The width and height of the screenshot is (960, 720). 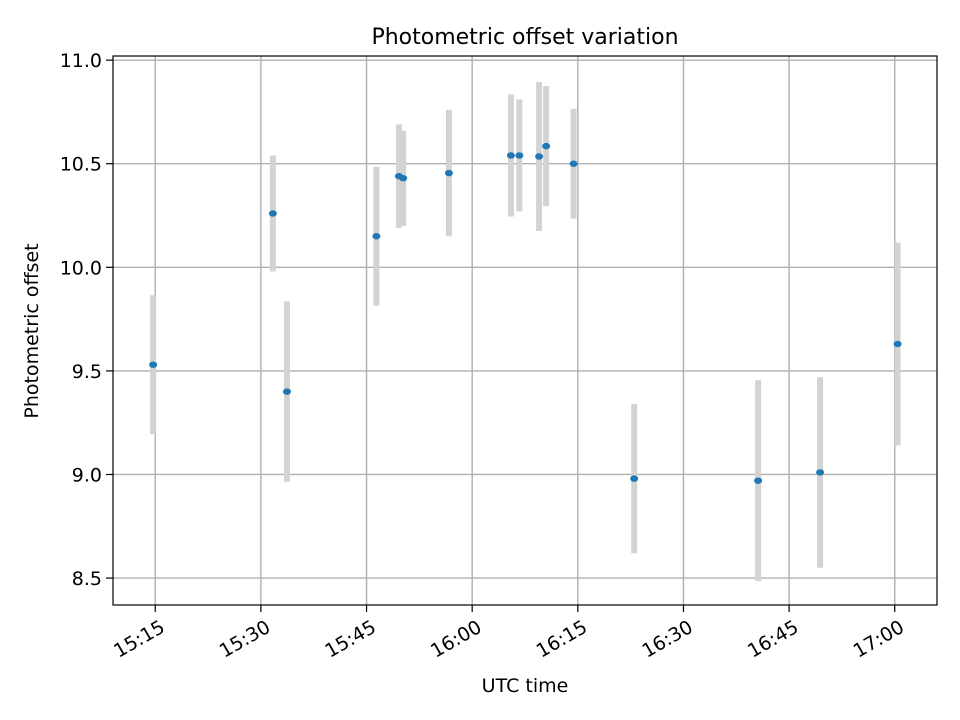 What do you see at coordinates (773, 639) in the screenshot?
I see `x-tick-label: 16:45` at bounding box center [773, 639].